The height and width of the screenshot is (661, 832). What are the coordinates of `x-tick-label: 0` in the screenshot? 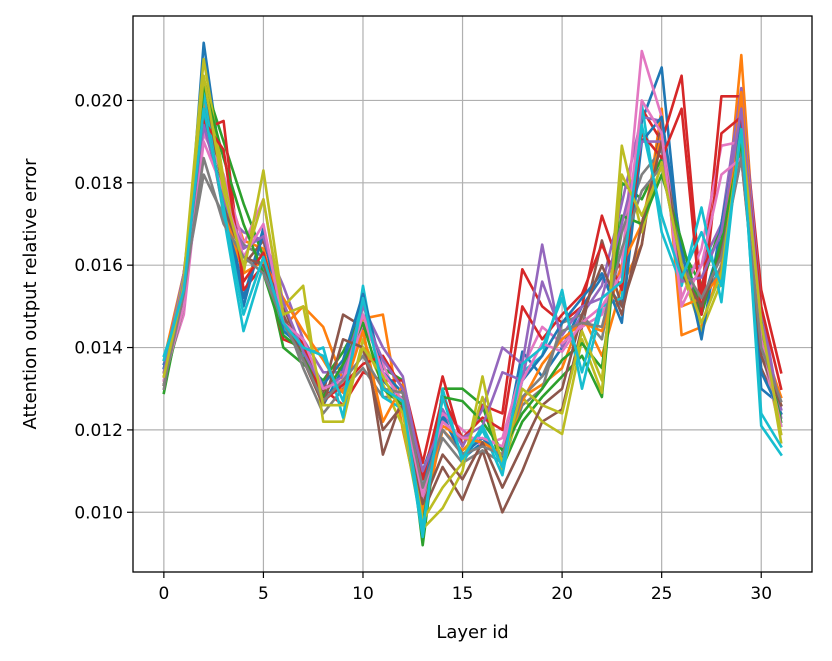 It's located at (163, 594).